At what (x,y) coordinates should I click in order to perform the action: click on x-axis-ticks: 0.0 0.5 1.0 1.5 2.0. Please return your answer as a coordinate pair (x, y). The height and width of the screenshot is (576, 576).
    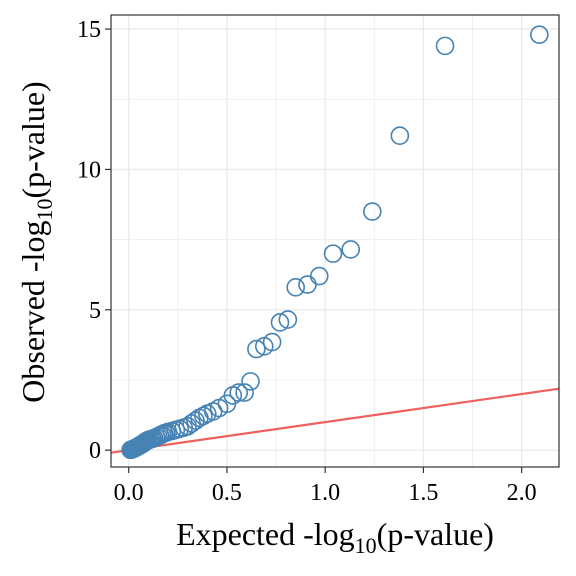
    Looking at the image, I should click on (325, 486).